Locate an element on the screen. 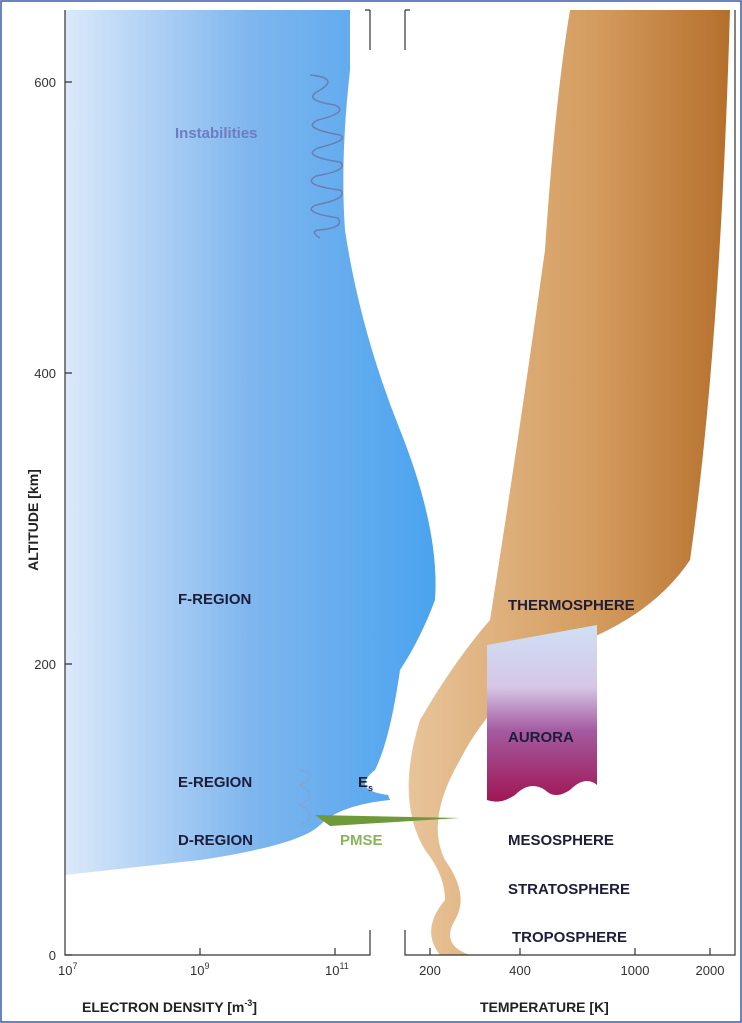 Image resolution: width=742 pixels, height=1023 pixels. f-region-label: F-REGION is located at coordinates (214, 599).